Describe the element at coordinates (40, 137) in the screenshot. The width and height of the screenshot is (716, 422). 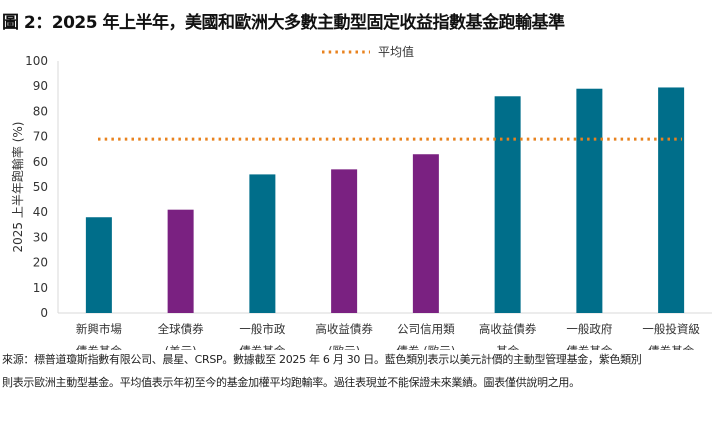
I see `y-tick-label: 70` at that location.